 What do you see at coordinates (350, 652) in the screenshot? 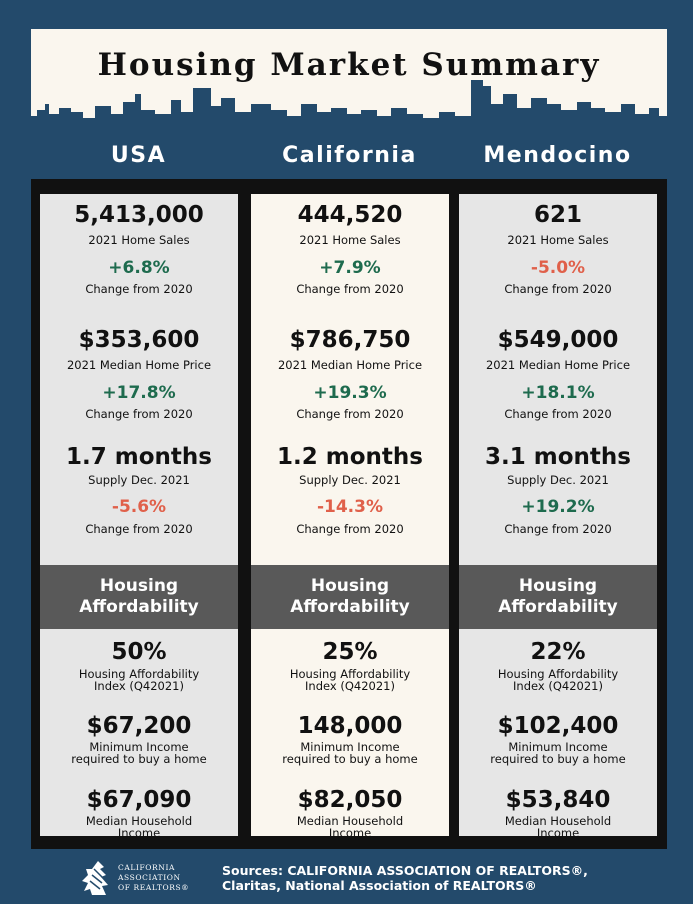
I see `hai-value: 25%` at bounding box center [350, 652].